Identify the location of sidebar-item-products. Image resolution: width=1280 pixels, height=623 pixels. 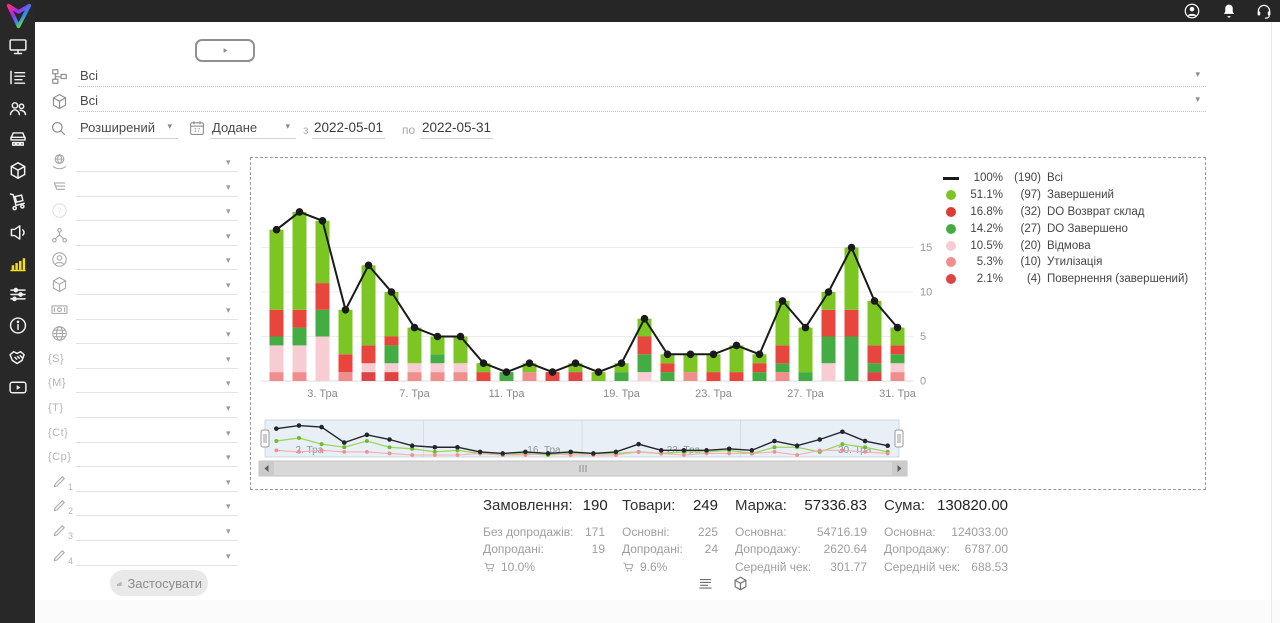
(18, 170).